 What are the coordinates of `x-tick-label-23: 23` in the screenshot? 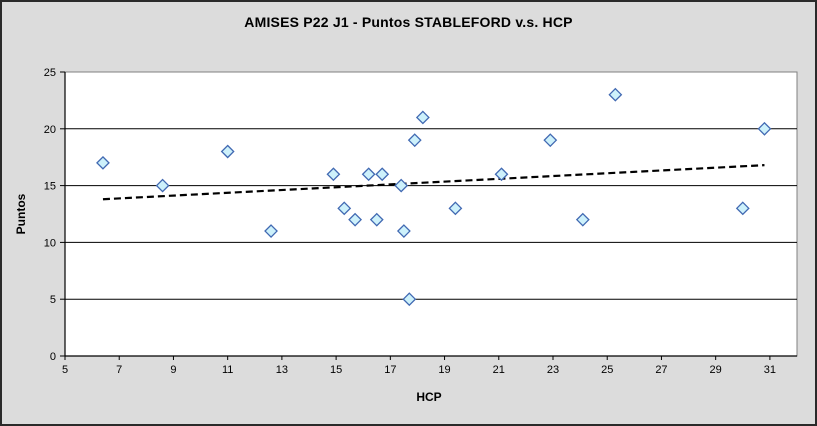 It's located at (553, 370).